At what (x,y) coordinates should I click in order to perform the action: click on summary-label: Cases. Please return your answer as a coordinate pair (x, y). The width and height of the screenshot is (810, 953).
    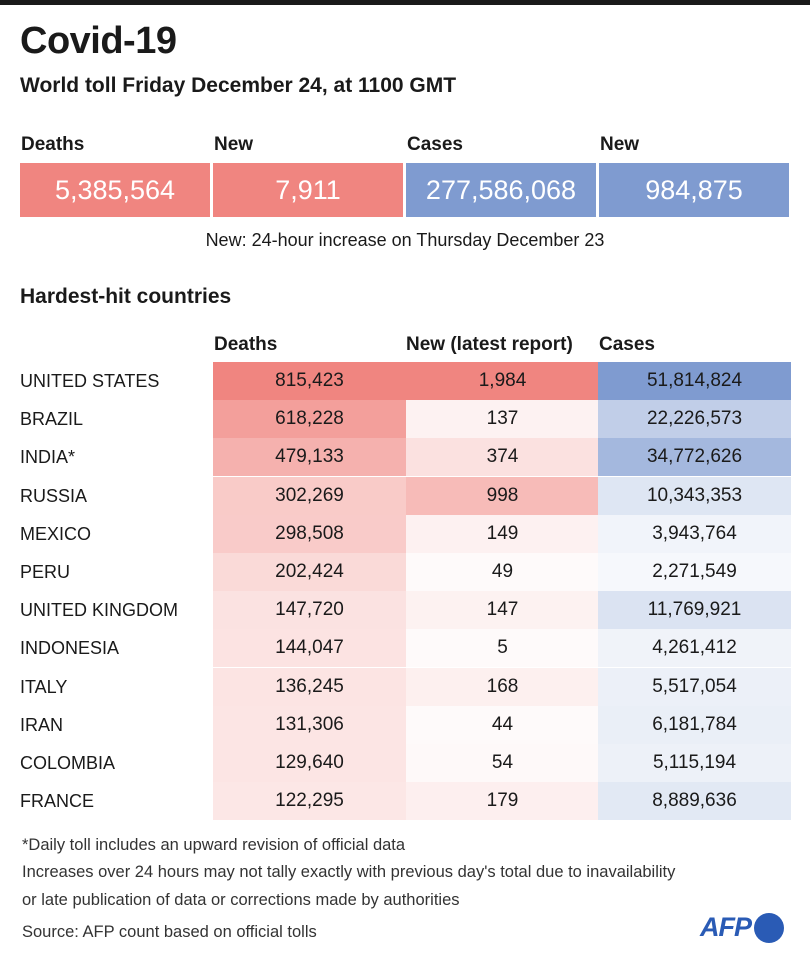
    Looking at the image, I should click on (435, 144).